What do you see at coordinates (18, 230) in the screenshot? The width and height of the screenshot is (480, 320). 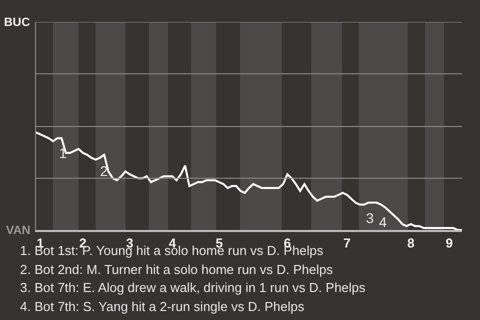 I see `text: VAN` at bounding box center [18, 230].